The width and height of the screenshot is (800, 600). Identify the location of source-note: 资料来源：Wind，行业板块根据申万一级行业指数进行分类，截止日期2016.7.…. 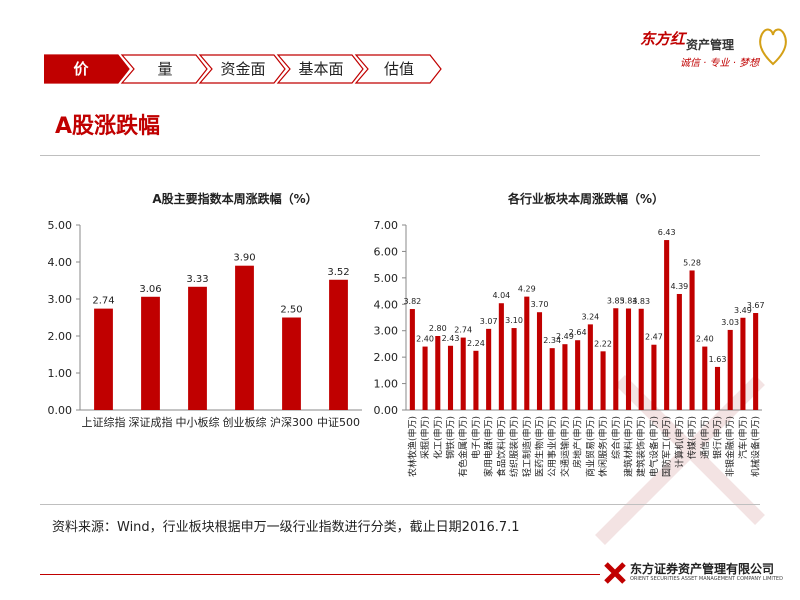
(286, 527).